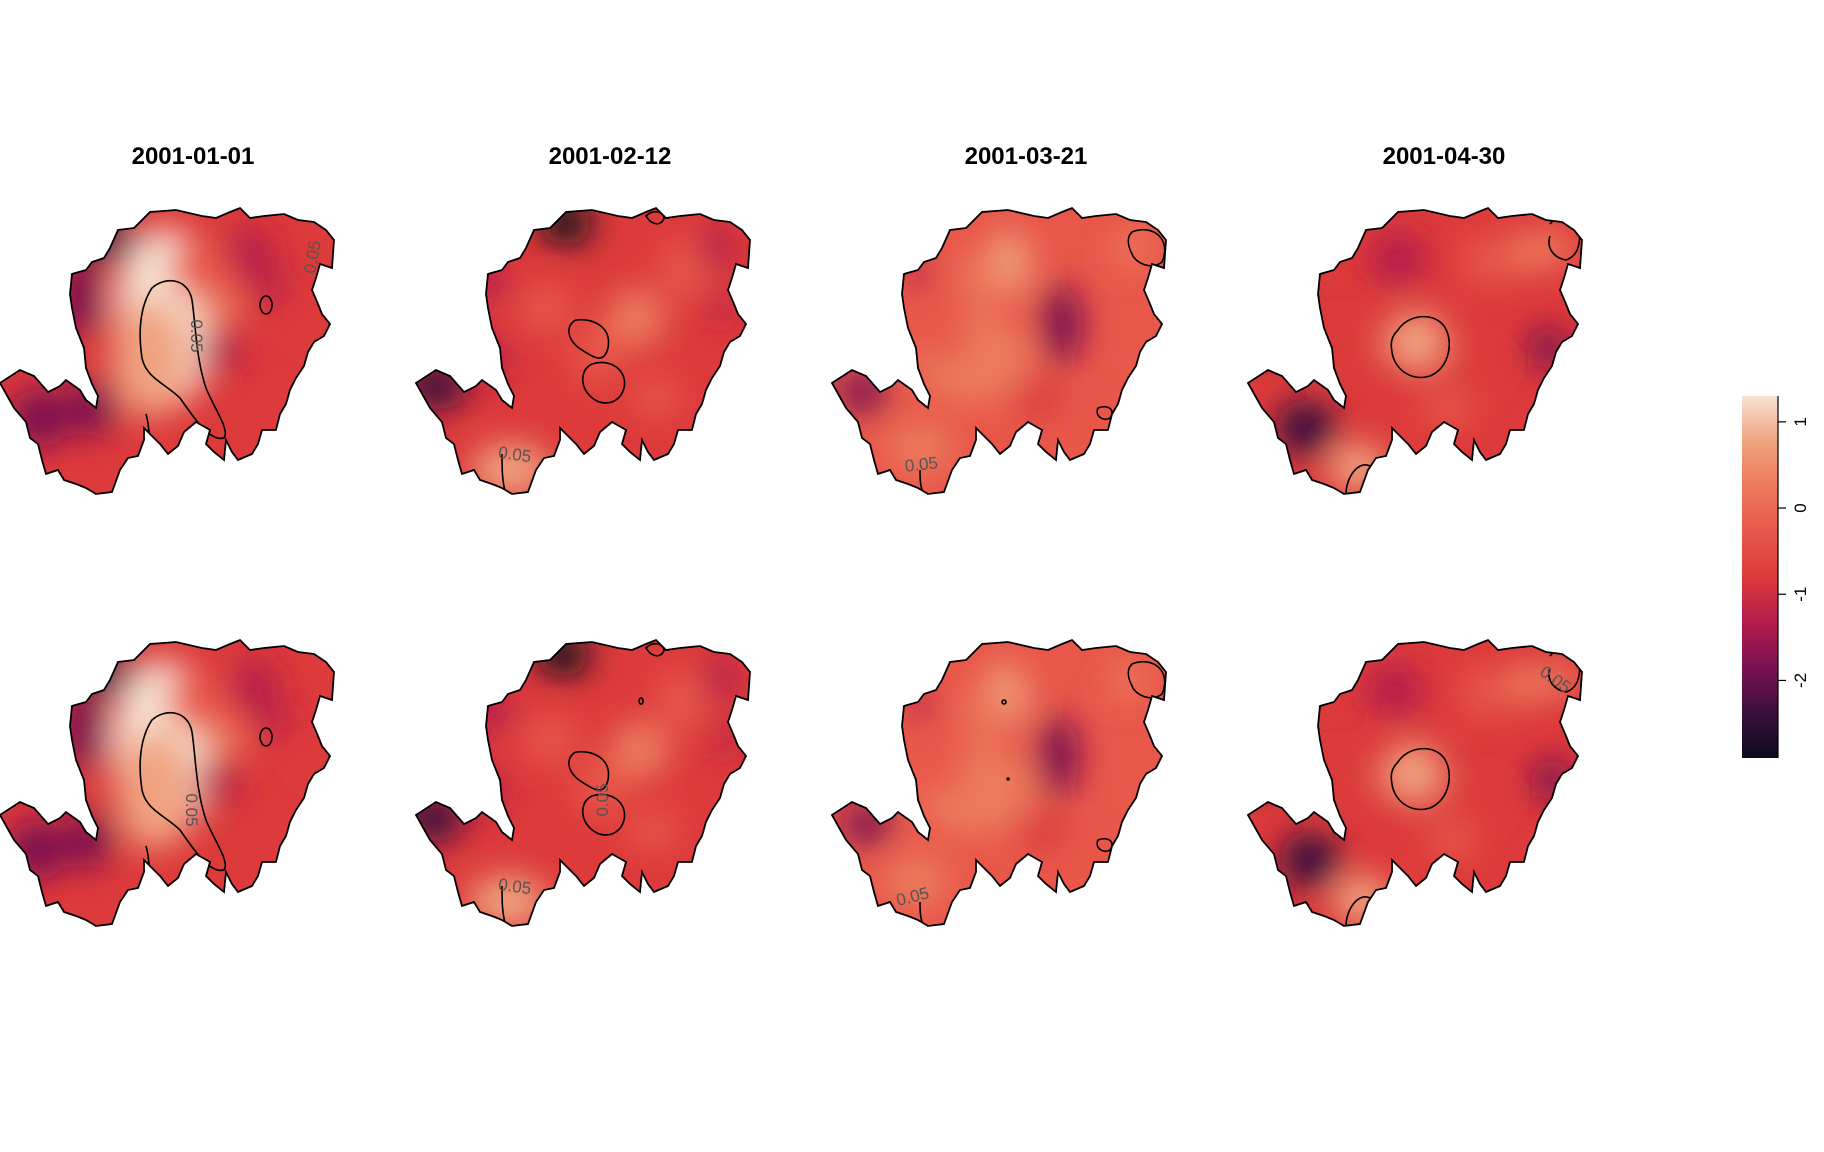 The height and width of the screenshot is (1152, 1824). What do you see at coordinates (1800, 421) in the screenshot?
I see `legend-tick-label: 1` at bounding box center [1800, 421].